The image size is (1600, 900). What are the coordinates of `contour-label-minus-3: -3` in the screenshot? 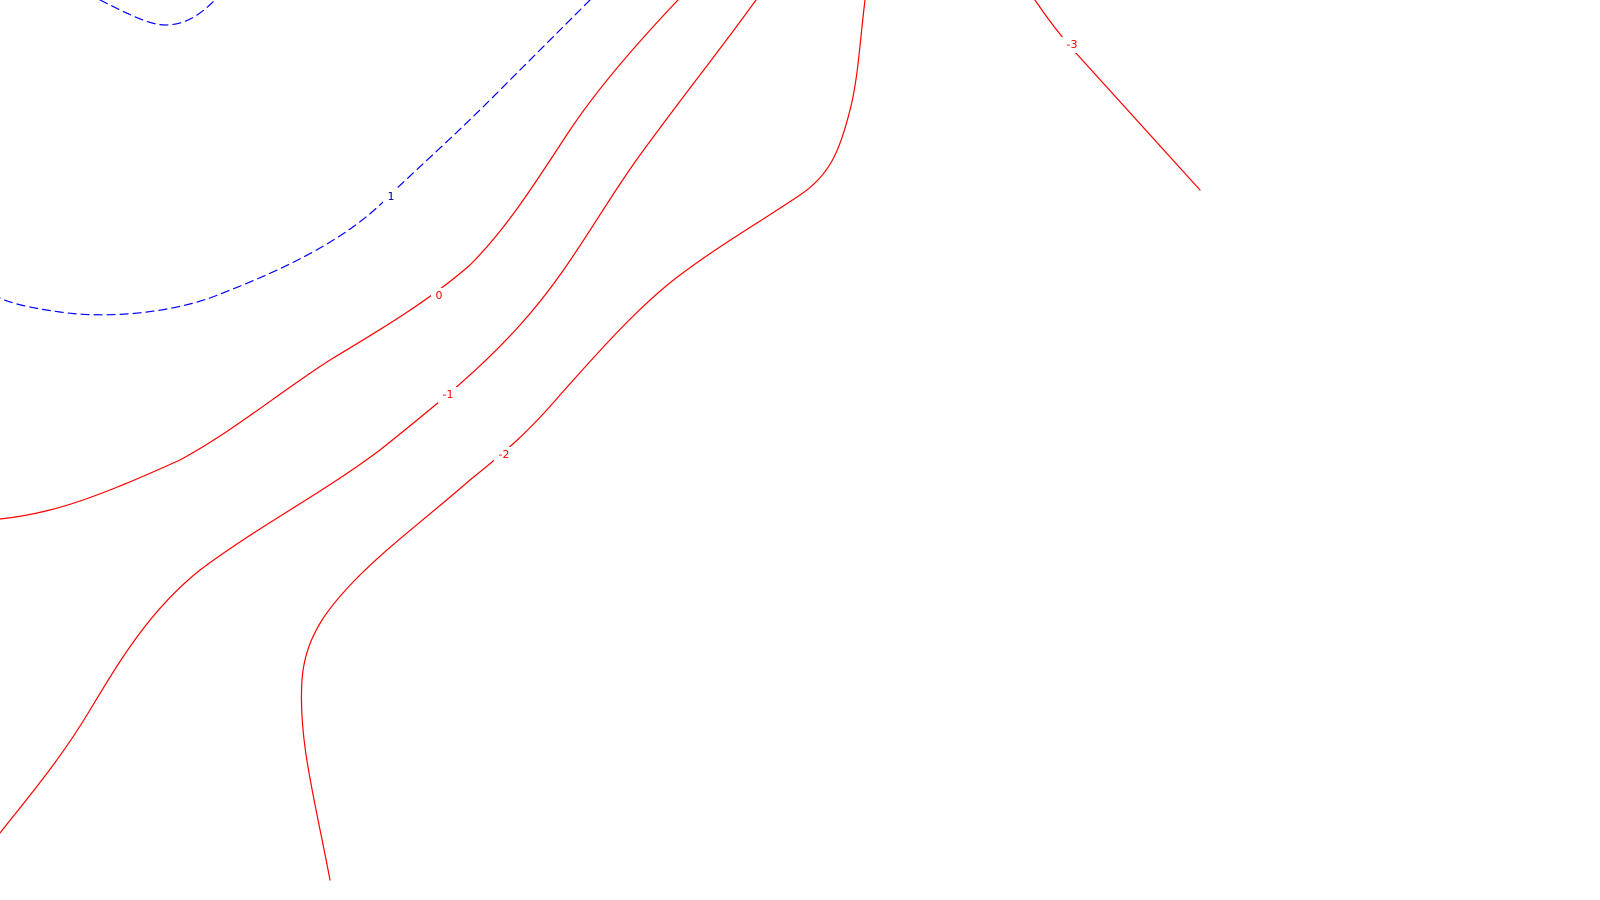 It's located at (1072, 44).